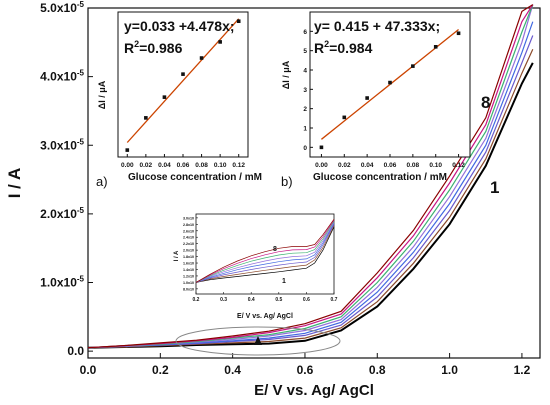 The height and width of the screenshot is (405, 550). I want to click on inset-c-y-tick-label: 2.8x10, so click(188, 225).